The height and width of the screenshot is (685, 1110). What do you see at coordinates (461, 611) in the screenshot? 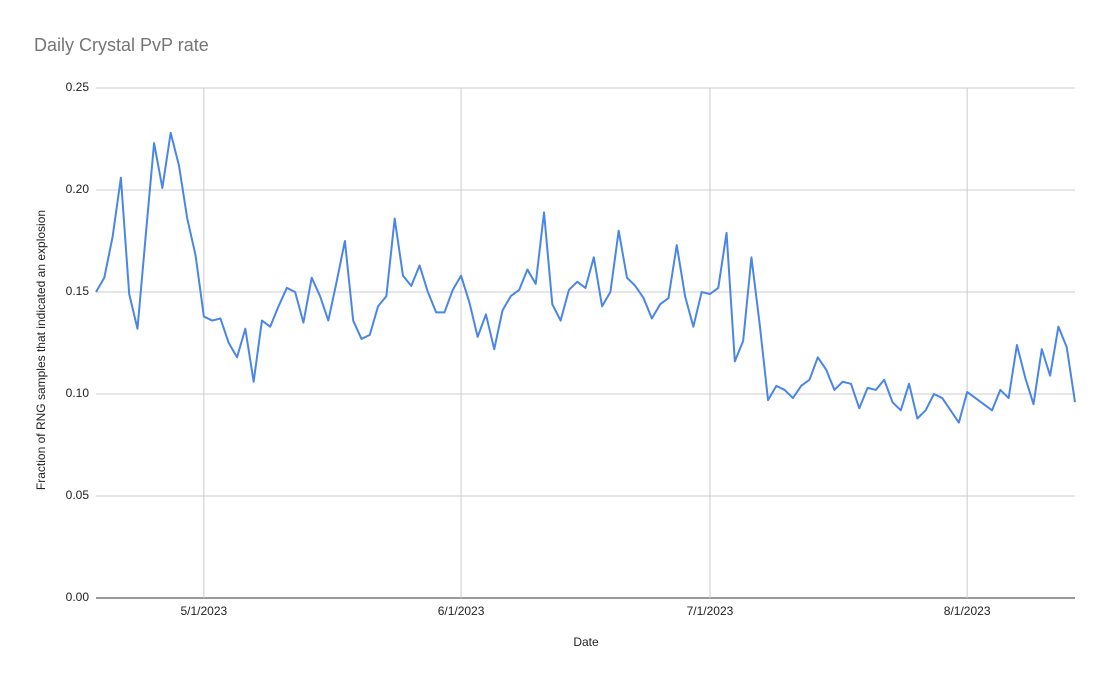
I see `x-tick-label: 6/1/2023` at bounding box center [461, 611].